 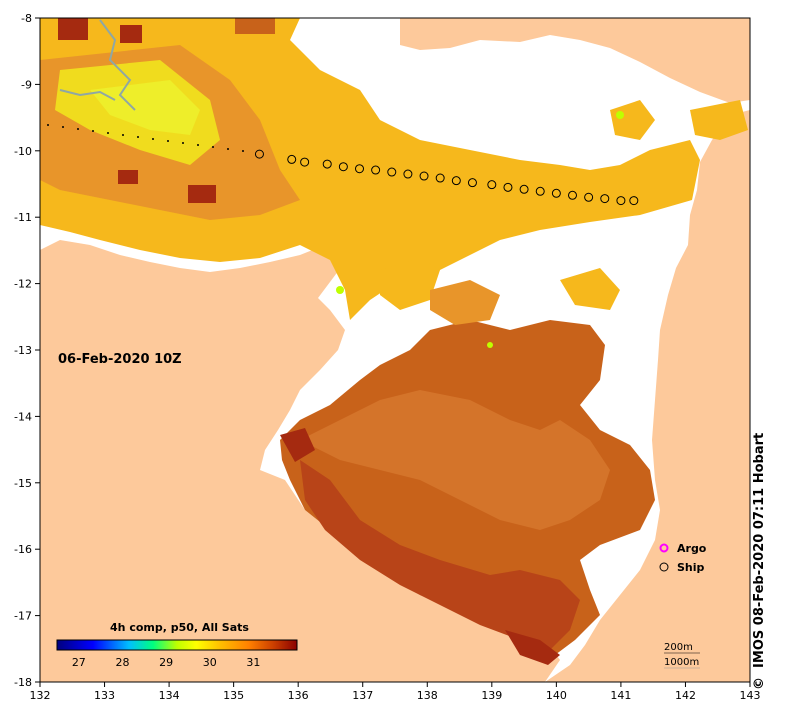 I want to click on colorbar-labels: 27 28 29 30 31, so click(x=166, y=662).